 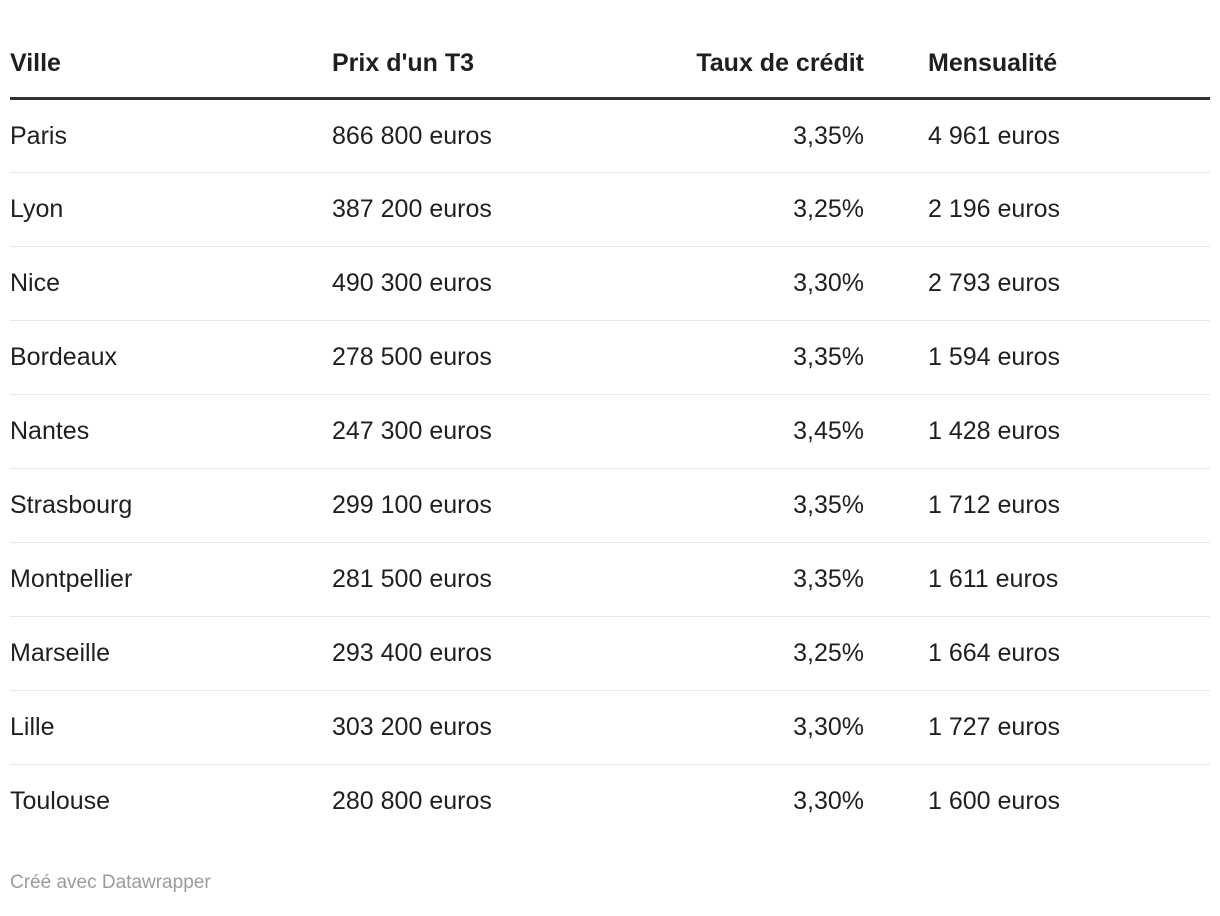 What do you see at coordinates (60, 801) in the screenshot?
I see `cell-ville: Toulouse` at bounding box center [60, 801].